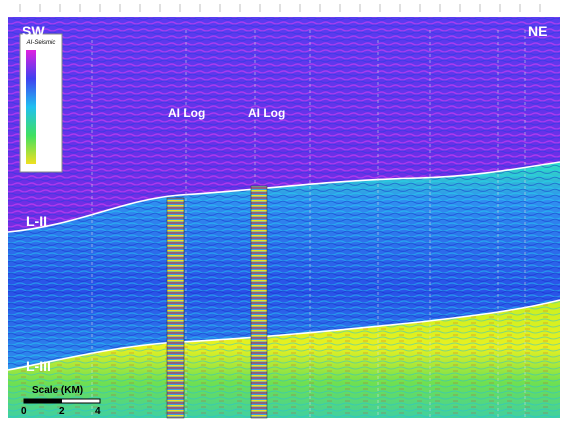  Describe the element at coordinates (62, 411) in the screenshot. I see `scale-tick: 2` at that location.